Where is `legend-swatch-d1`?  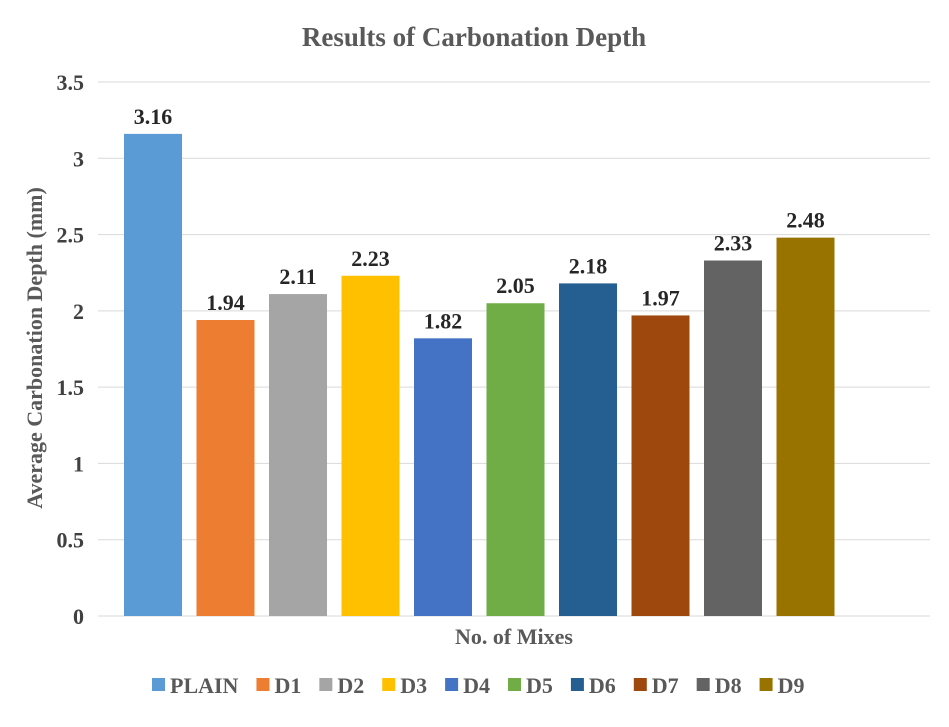 legend-swatch-d1 is located at coordinates (263, 684).